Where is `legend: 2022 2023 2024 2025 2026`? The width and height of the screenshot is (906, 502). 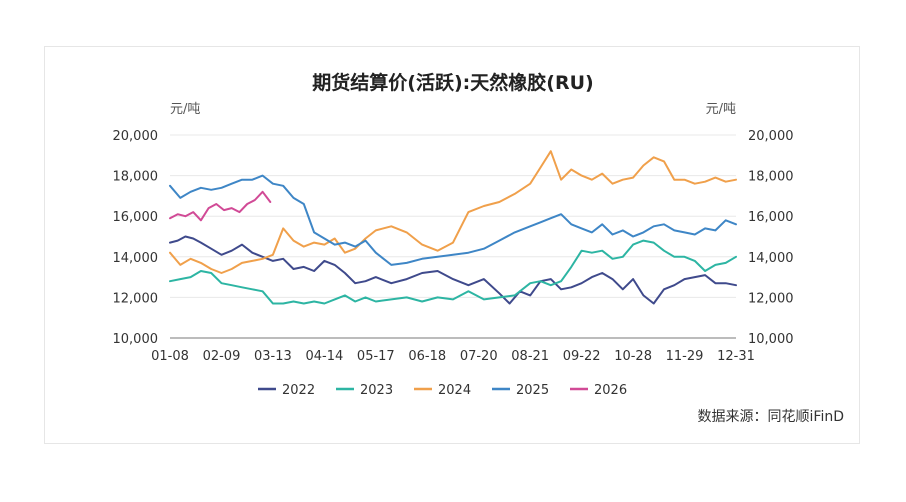 legend: 2022 2023 2024 2025 2026 is located at coordinates (442, 390).